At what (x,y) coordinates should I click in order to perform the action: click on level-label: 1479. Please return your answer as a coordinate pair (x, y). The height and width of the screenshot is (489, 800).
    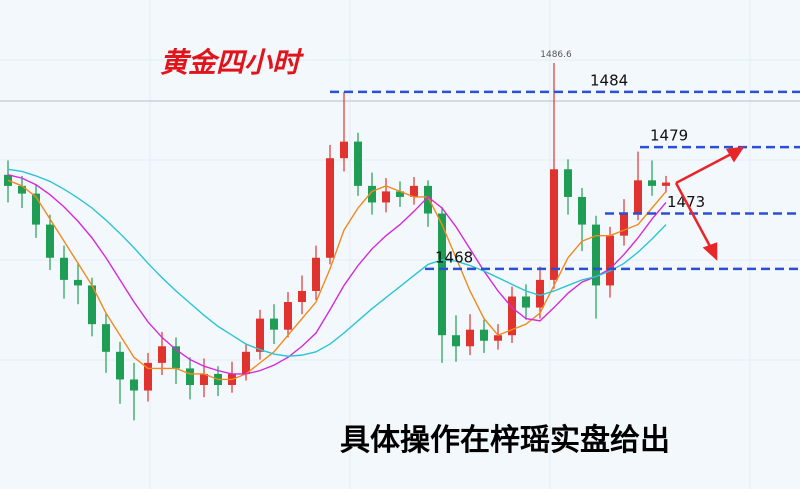
    Looking at the image, I should click on (669, 136).